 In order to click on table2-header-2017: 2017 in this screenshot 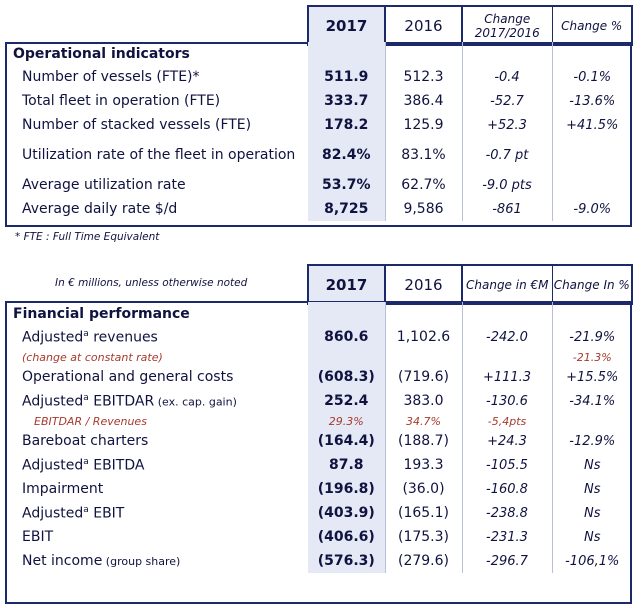, I will do `click(346, 284)`.